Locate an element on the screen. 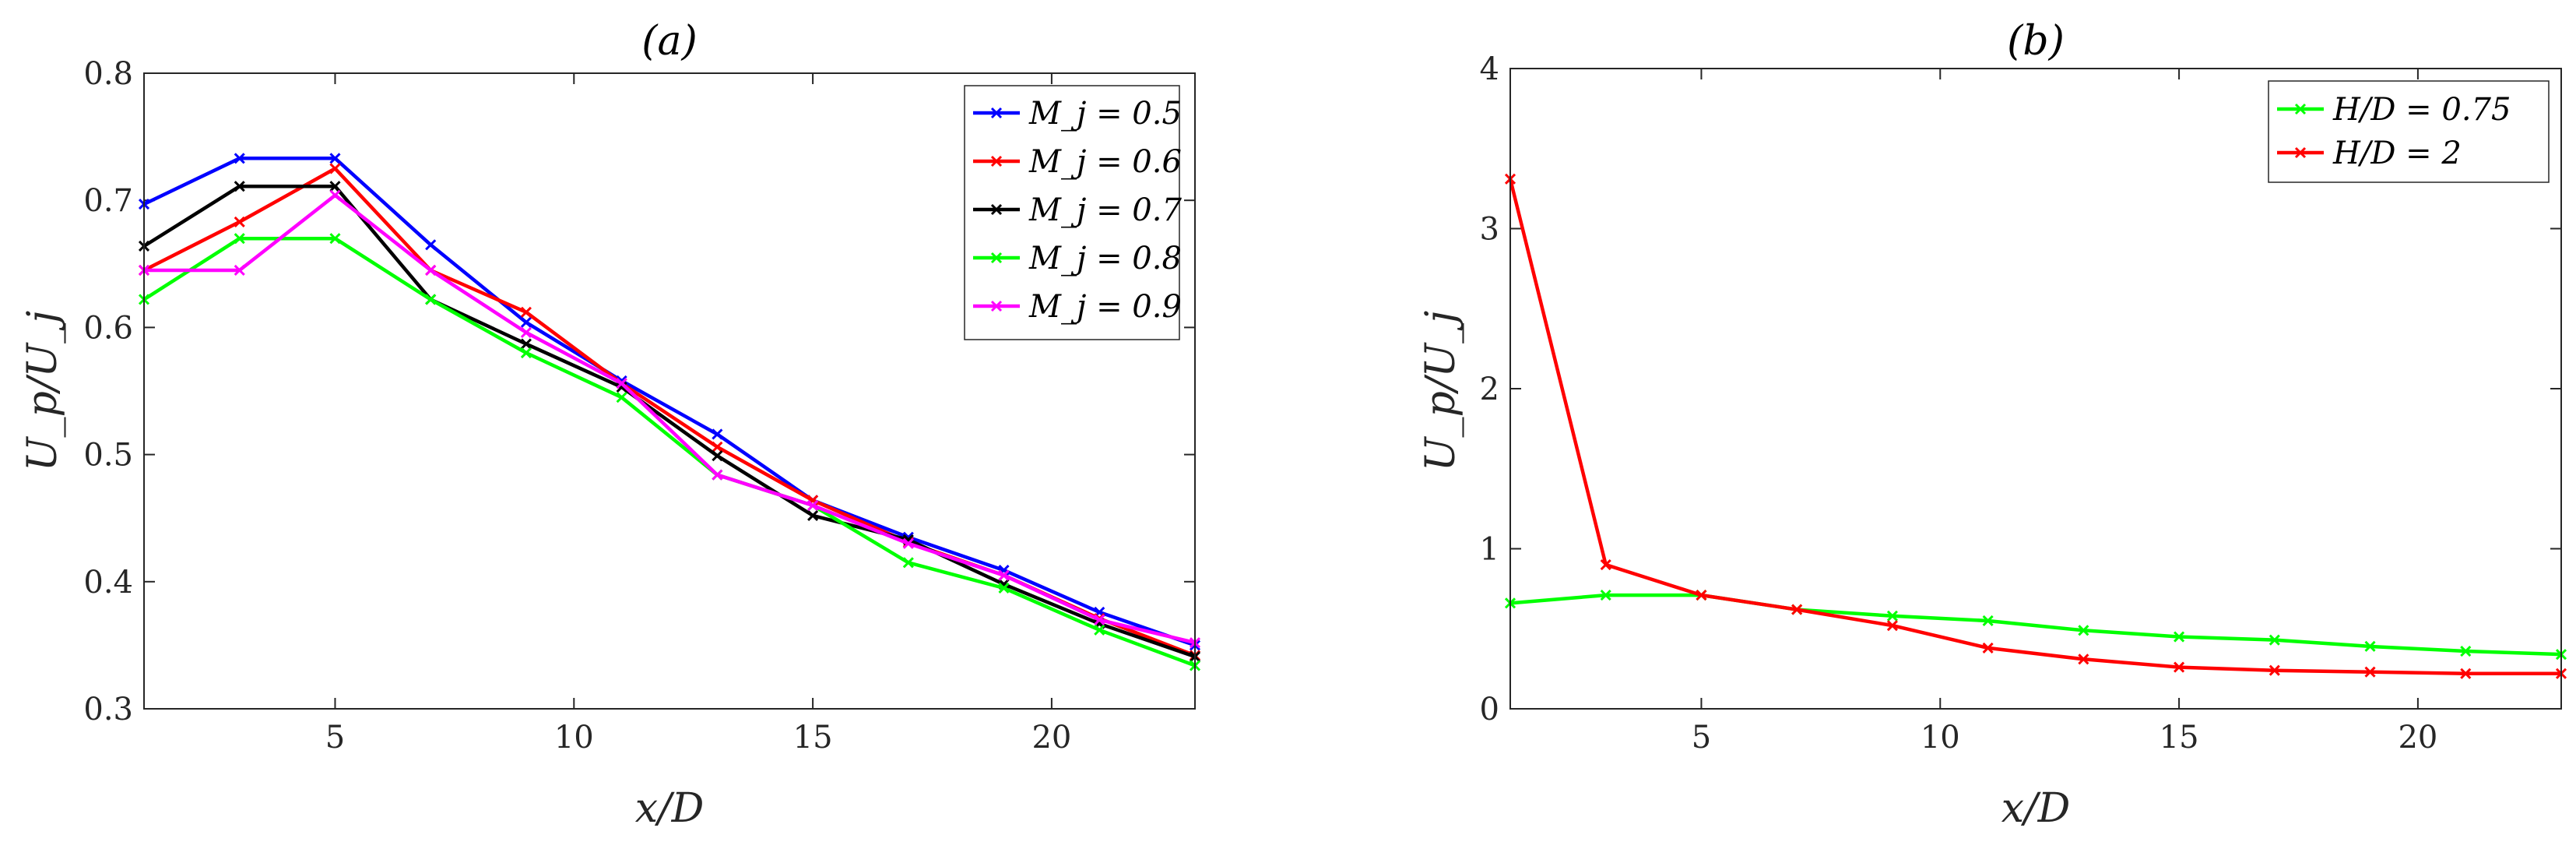  chart-b-xtick-label: 15 is located at coordinates (2179, 738).